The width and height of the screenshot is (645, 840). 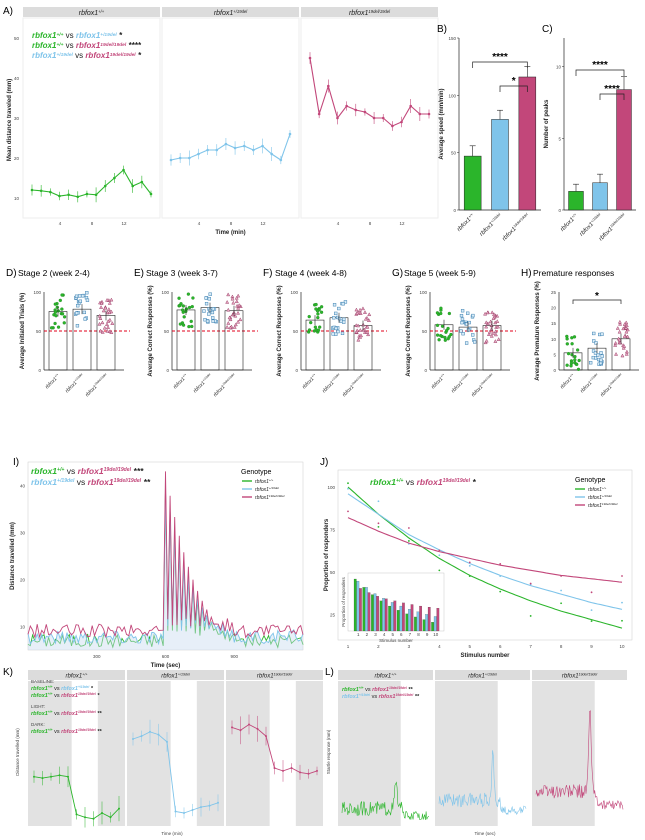 What do you see at coordinates (600, 497) in the screenshot?
I see `legend-item: rbfox1+/19del` at bounding box center [600, 497].